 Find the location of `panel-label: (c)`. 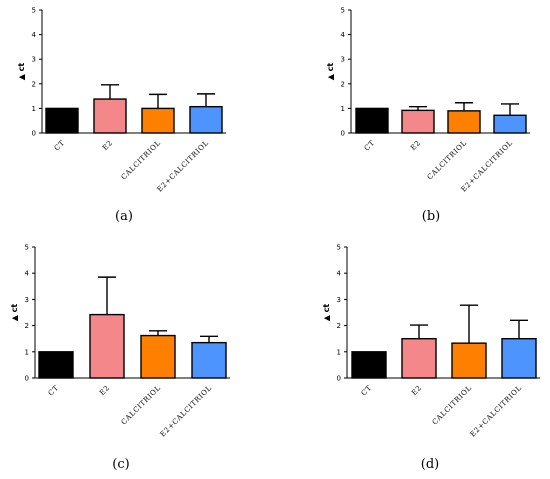

panel-label: (c) is located at coordinates (120, 464).